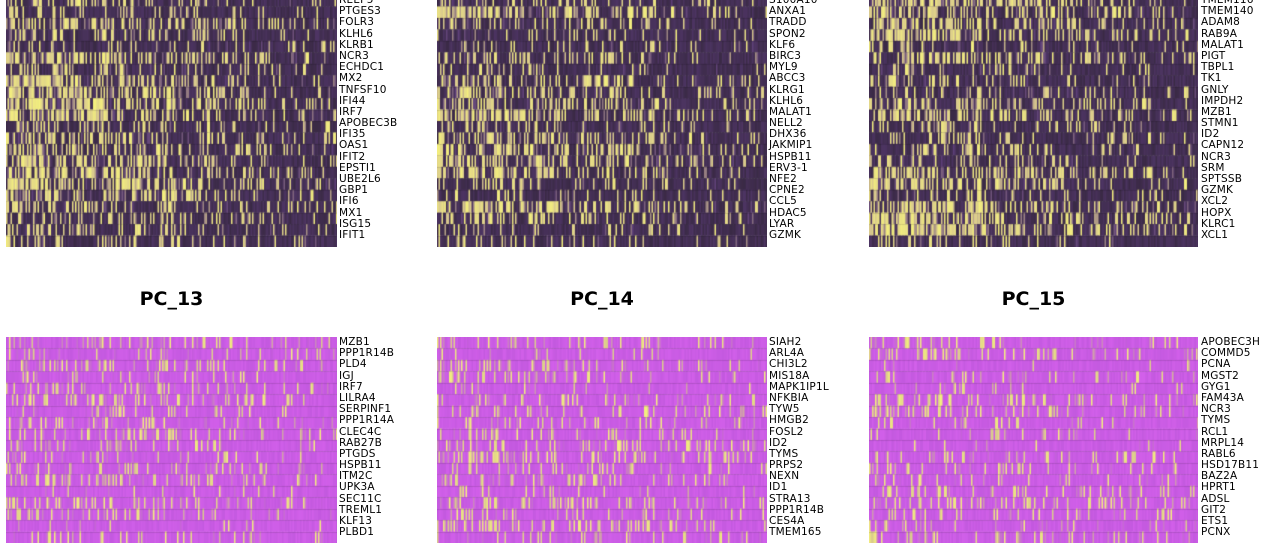 The height and width of the screenshot is (547, 1280). What do you see at coordinates (787, 33) in the screenshot?
I see `gene-label: SPON2` at bounding box center [787, 33].